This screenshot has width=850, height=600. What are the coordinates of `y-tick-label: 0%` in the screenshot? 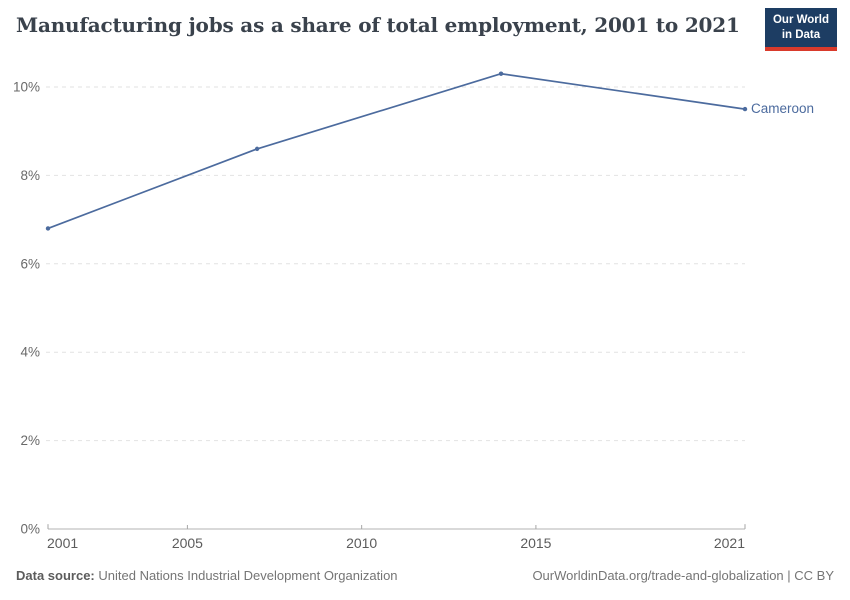 It's located at (30, 529).